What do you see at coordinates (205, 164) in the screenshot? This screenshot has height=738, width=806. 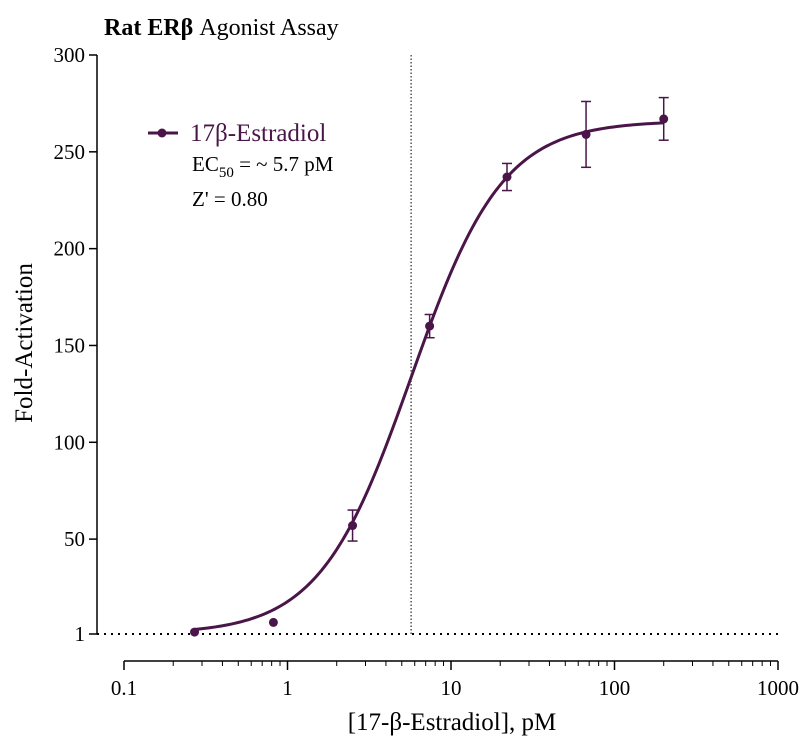 I see `ec50-prefix: EC` at bounding box center [205, 164].